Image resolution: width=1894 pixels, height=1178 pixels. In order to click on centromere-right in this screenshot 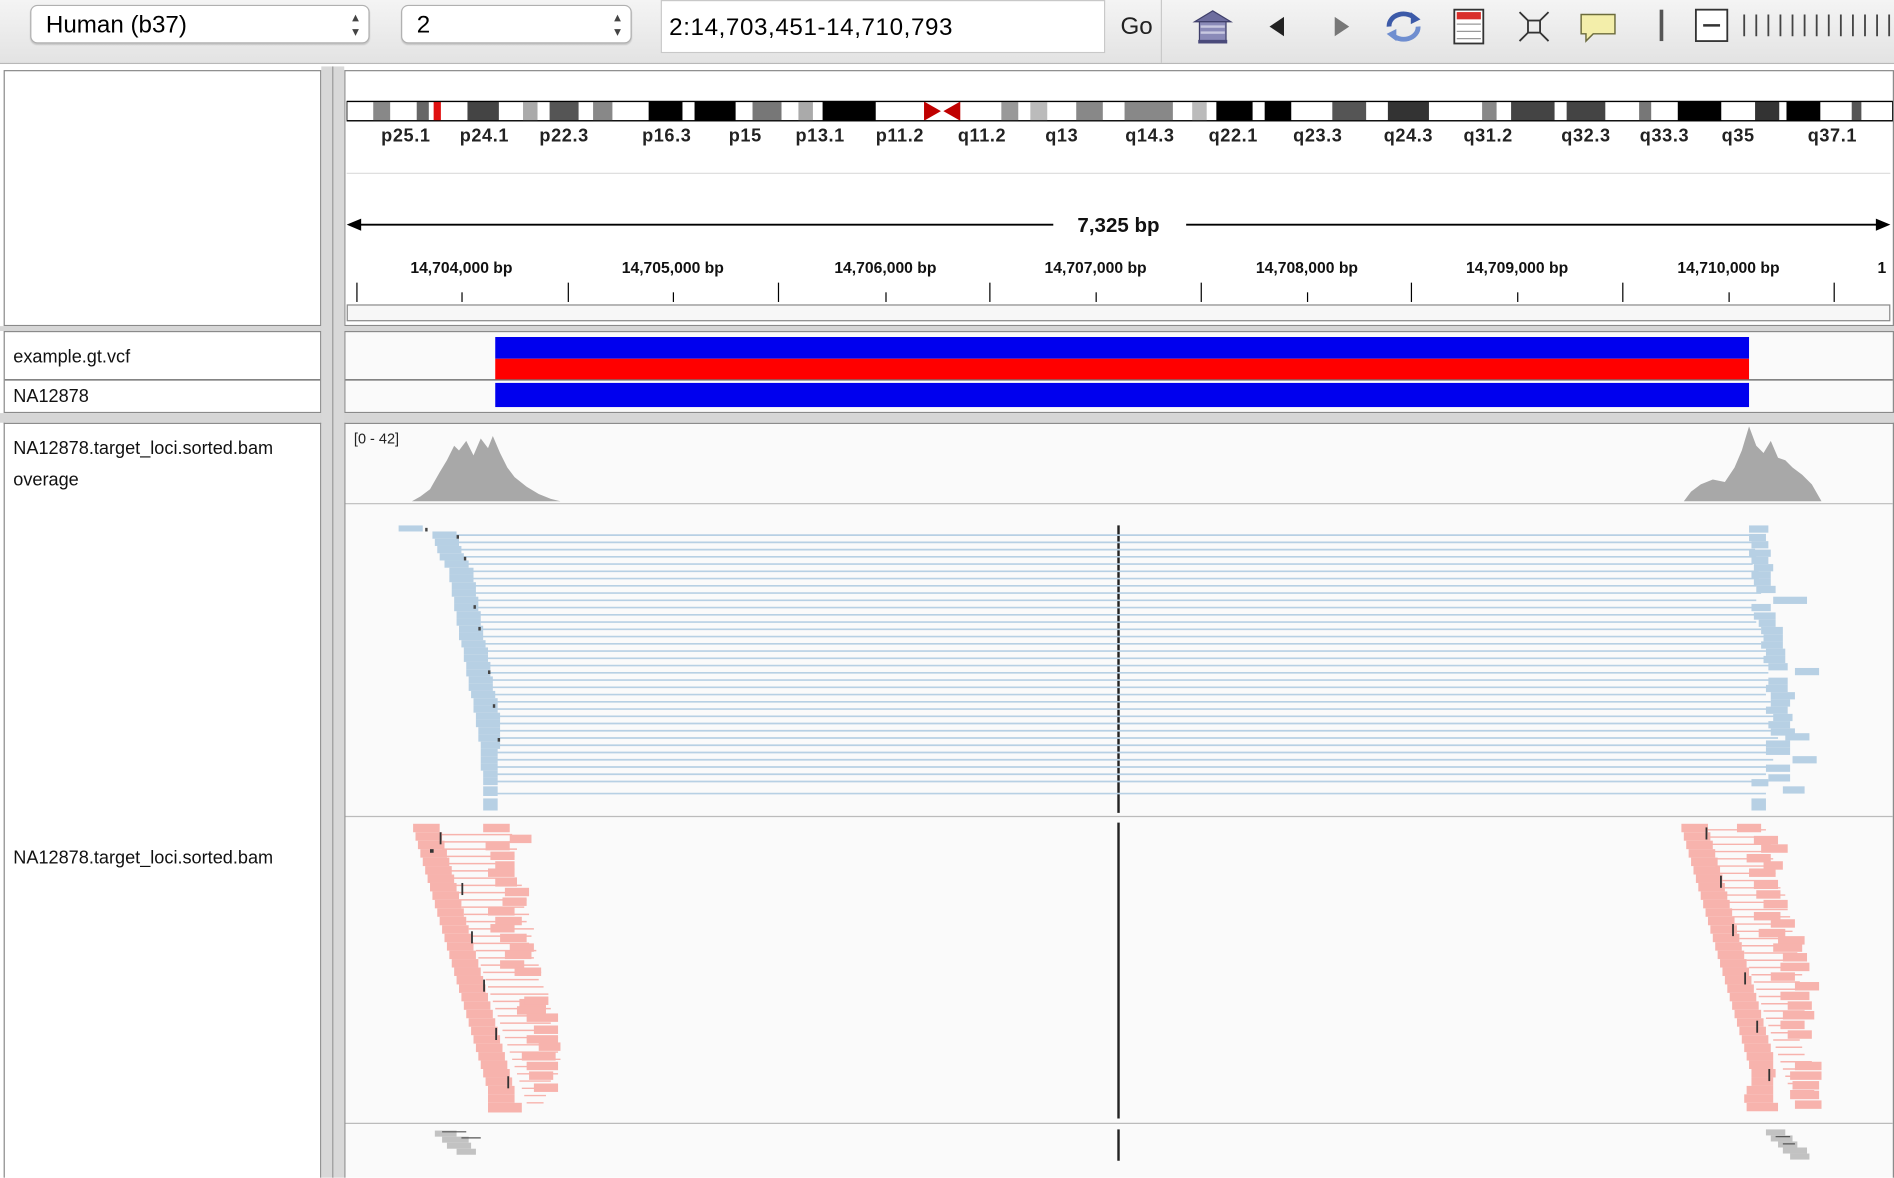, I will do `click(952, 111)`.